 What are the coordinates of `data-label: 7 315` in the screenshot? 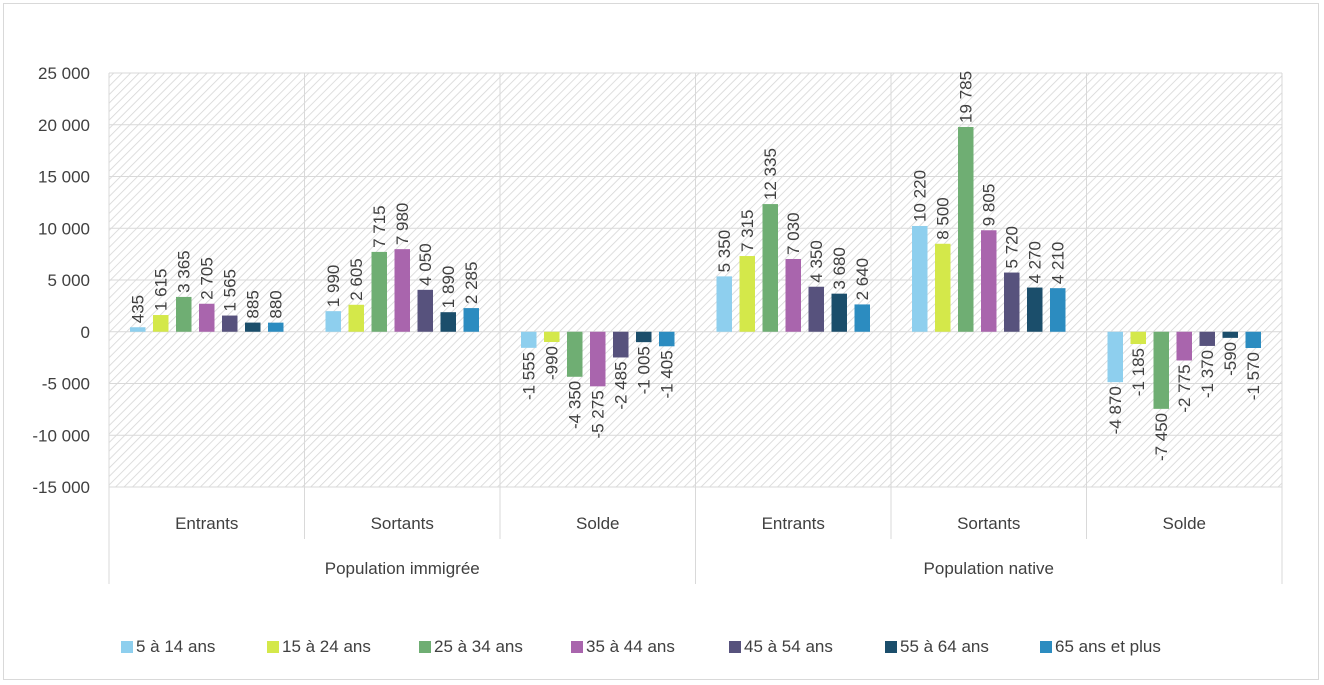 It's located at (747, 230).